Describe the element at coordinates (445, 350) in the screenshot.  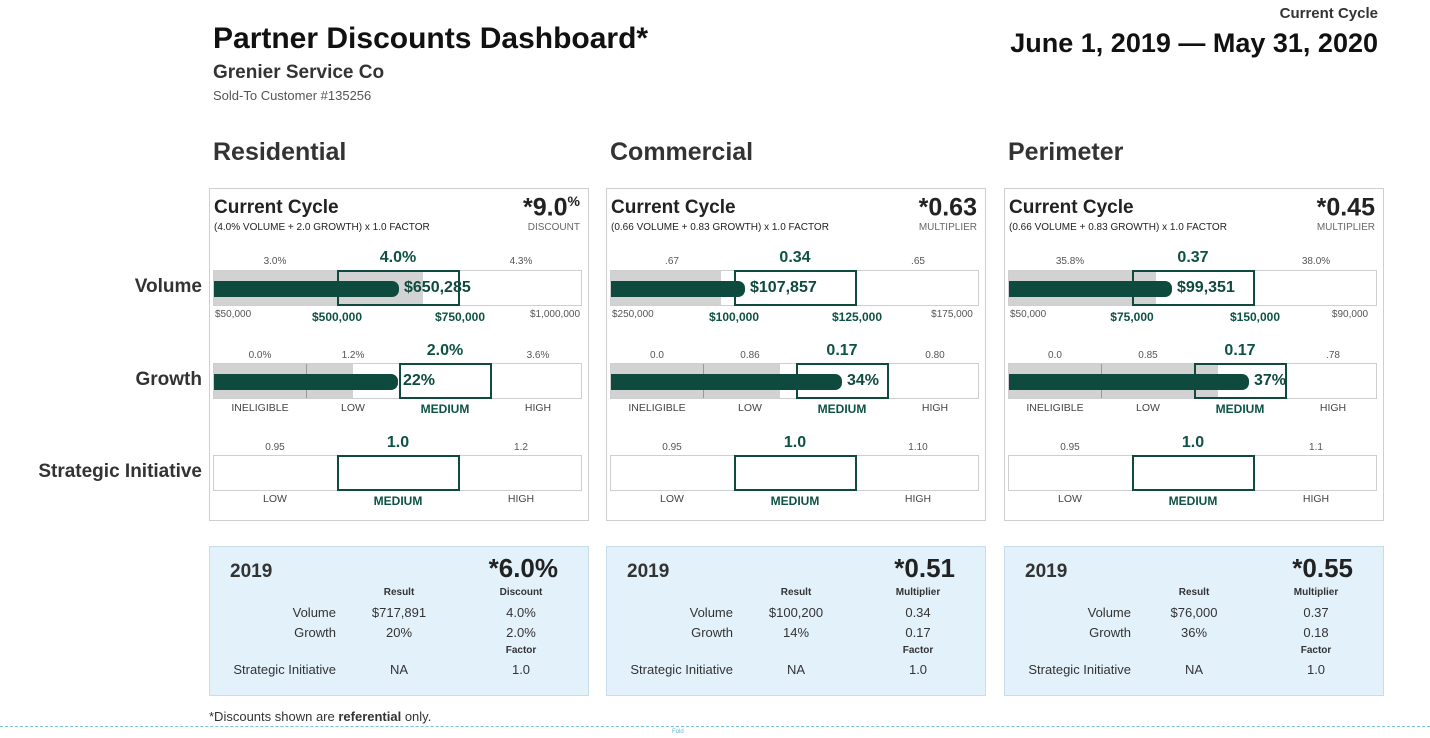
I see `growth-tick-3: 2.0%` at that location.